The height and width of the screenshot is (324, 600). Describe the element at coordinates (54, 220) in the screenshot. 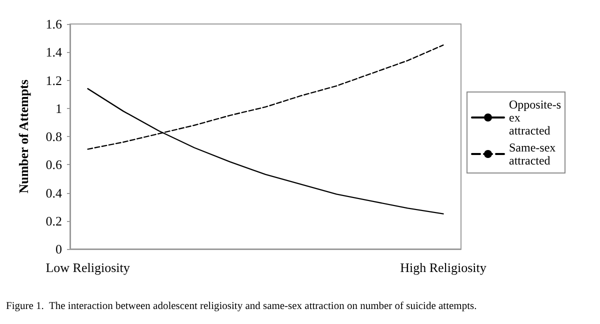

I see `y-tick-label: 0.2` at that location.